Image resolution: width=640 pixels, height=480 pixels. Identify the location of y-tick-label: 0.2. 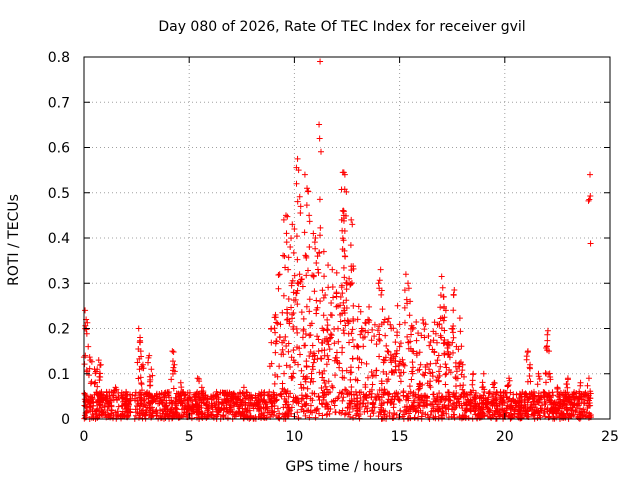
(59, 330).